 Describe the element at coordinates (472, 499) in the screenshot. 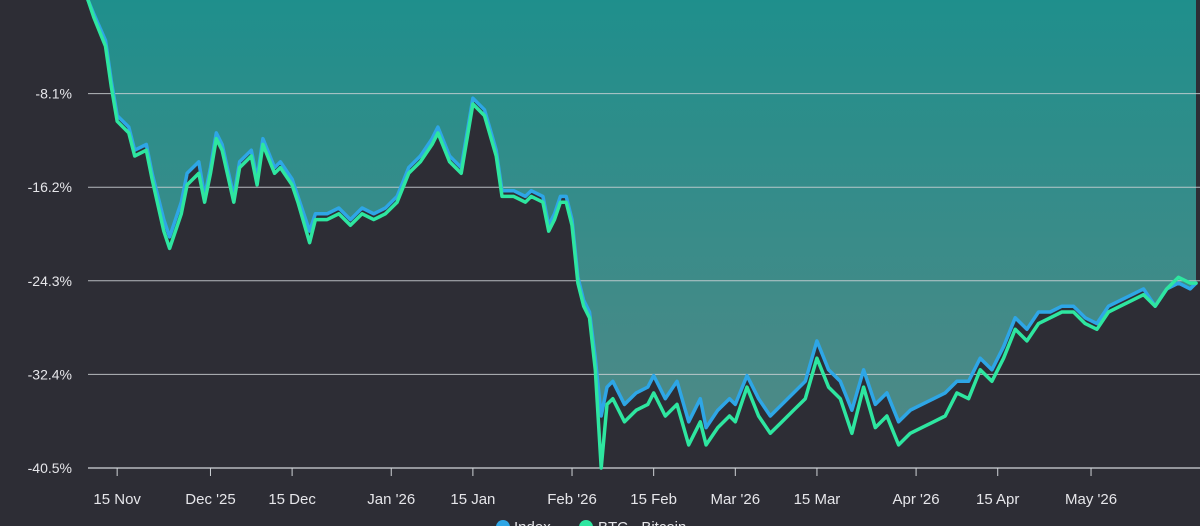

I see `x-tick-label: 15 Jan` at that location.